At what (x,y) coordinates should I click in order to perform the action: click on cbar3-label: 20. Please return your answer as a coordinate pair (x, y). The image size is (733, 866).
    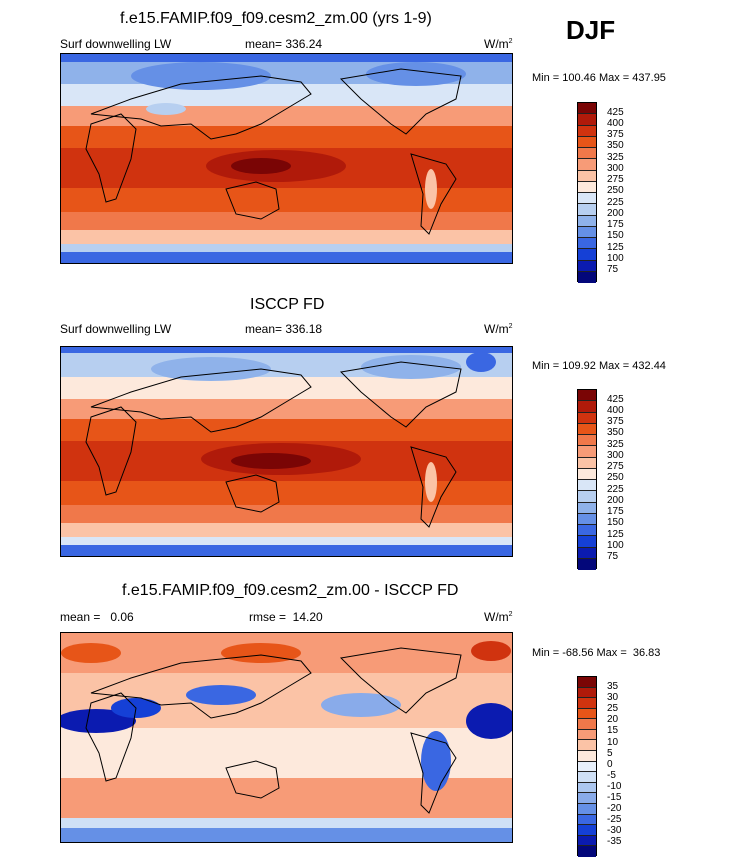
    Looking at the image, I should click on (613, 719).